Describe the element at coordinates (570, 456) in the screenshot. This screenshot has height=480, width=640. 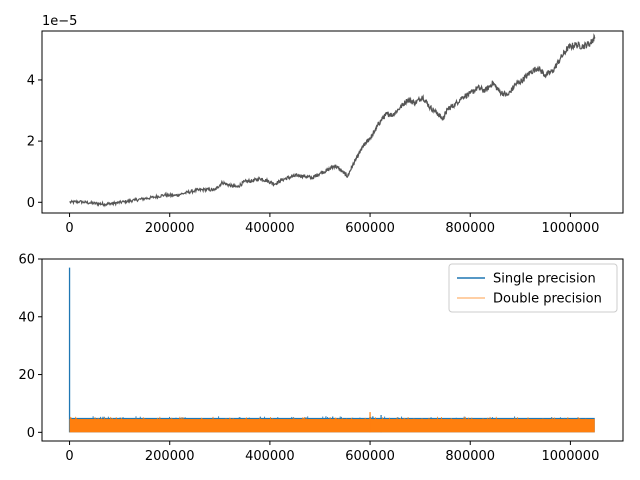
I see `bottom-x-tick-label: 1000000` at that location.